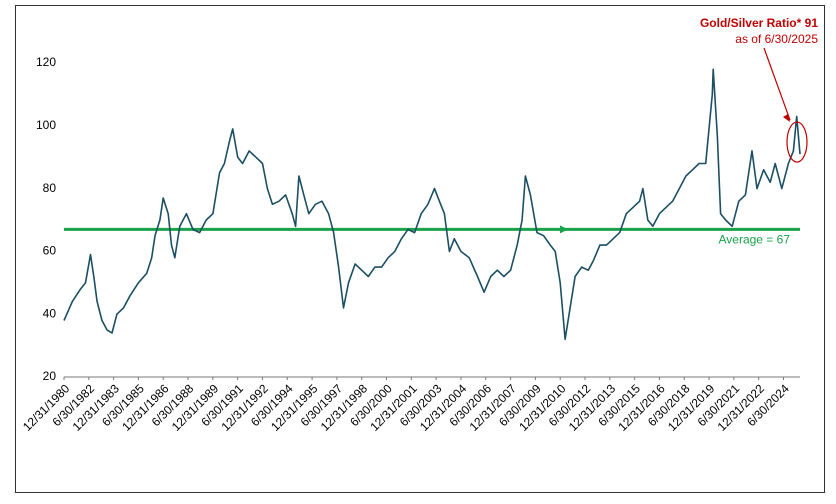 Image resolution: width=836 pixels, height=504 pixels. Describe the element at coordinates (50, 376) in the screenshot. I see `y-tick-label: 20` at that location.